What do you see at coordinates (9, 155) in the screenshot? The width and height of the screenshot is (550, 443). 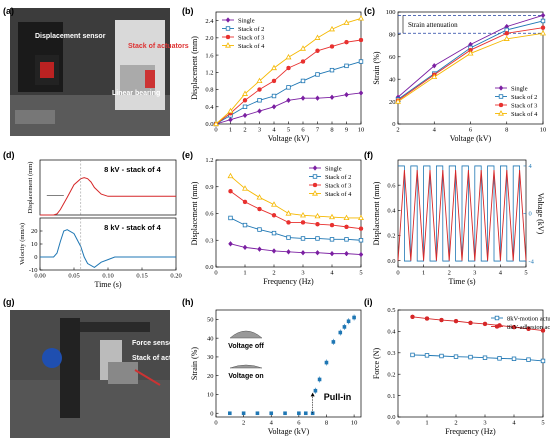 I see `panel-label-d: (d)` at bounding box center [9, 155].